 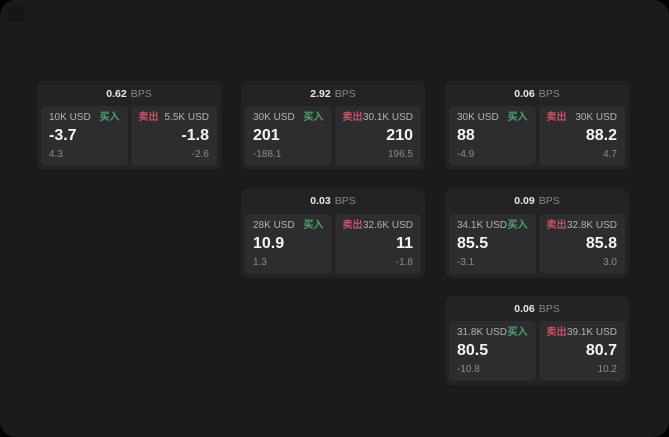 What do you see at coordinates (482, 225) in the screenshot?
I see `buy-amount: 34.1K USD` at bounding box center [482, 225].